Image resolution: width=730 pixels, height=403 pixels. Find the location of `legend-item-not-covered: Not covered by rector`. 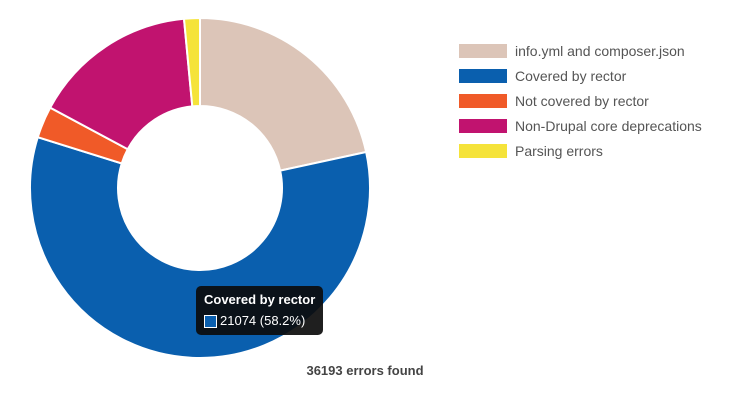

legend-item-not-covered: Not covered by rector is located at coordinates (580, 100).